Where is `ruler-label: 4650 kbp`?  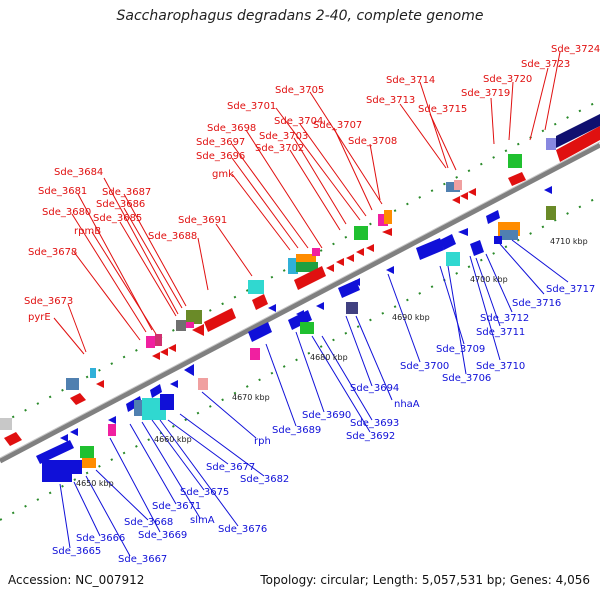 ruler-label: 4650 kbp is located at coordinates (95, 483).